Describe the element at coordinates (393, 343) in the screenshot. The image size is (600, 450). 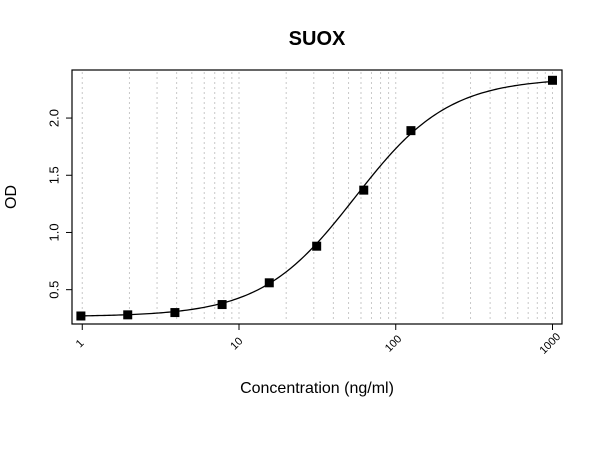
I see `x-tick-label: 100` at that location.